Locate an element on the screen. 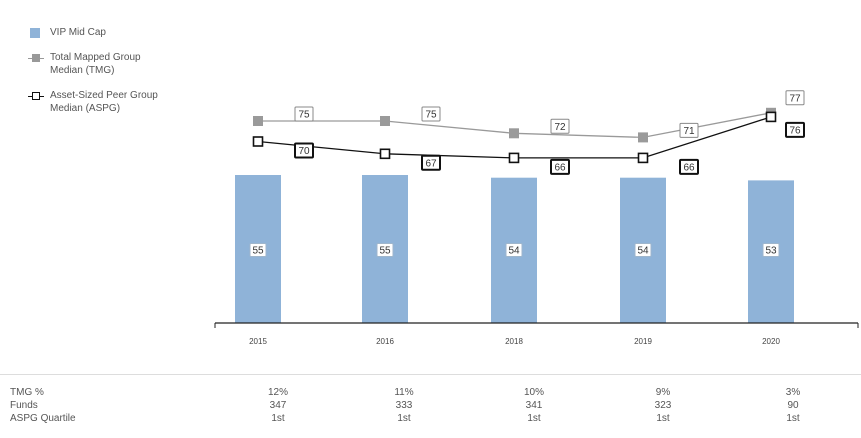 The width and height of the screenshot is (861, 438). tmg-label-2018-box is located at coordinates (560, 126).